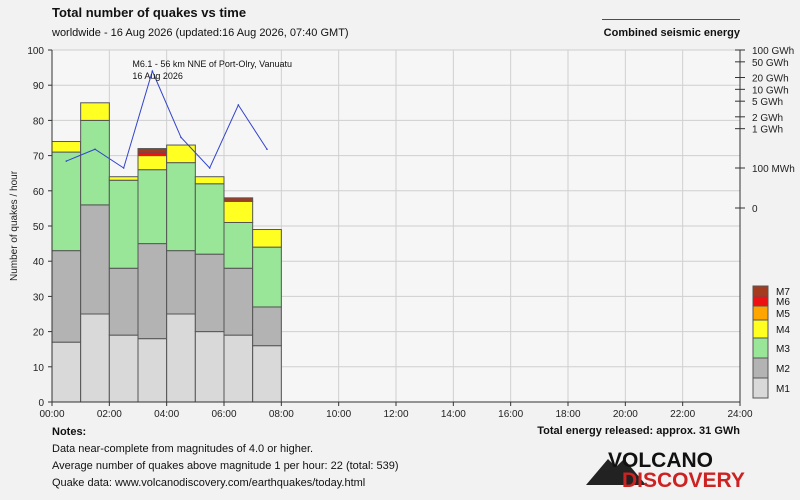 The image size is (800, 500). What do you see at coordinates (660, 460) in the screenshot?
I see `logo-line1: VOLCANO` at bounding box center [660, 460].